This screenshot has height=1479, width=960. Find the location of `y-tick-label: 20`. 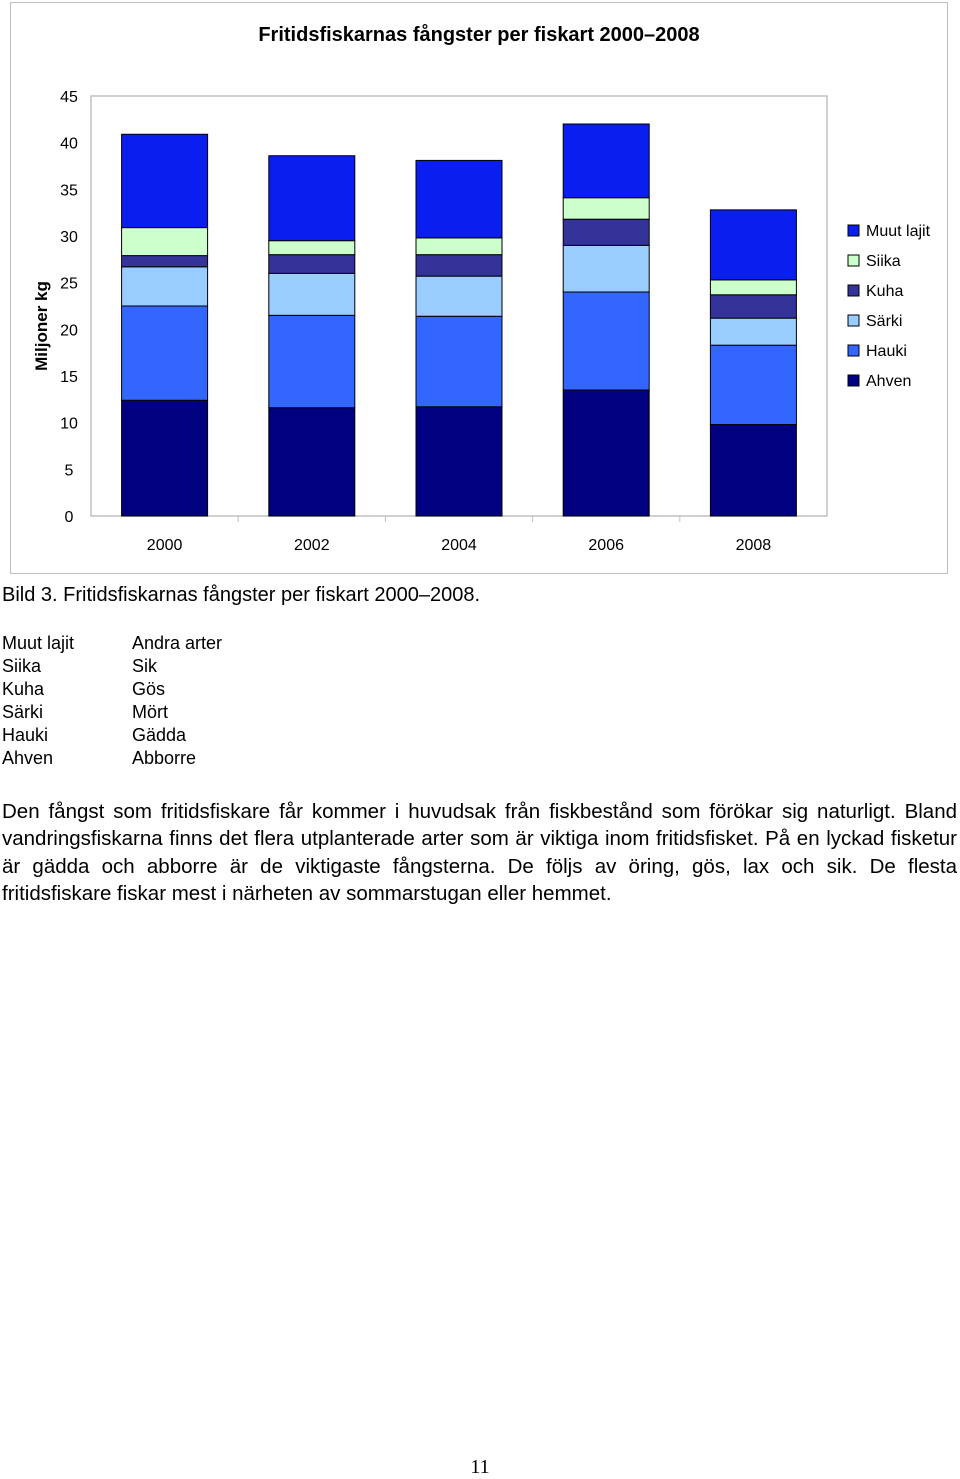

y-tick-label: 20 is located at coordinates (69, 330).